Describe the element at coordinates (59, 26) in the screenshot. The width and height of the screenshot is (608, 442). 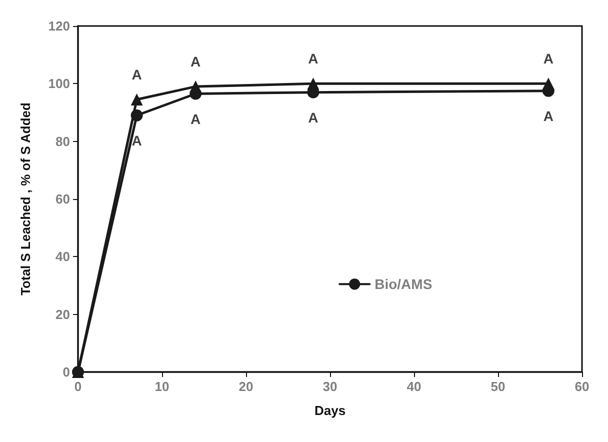
I see `y-tick-label: 120` at that location.